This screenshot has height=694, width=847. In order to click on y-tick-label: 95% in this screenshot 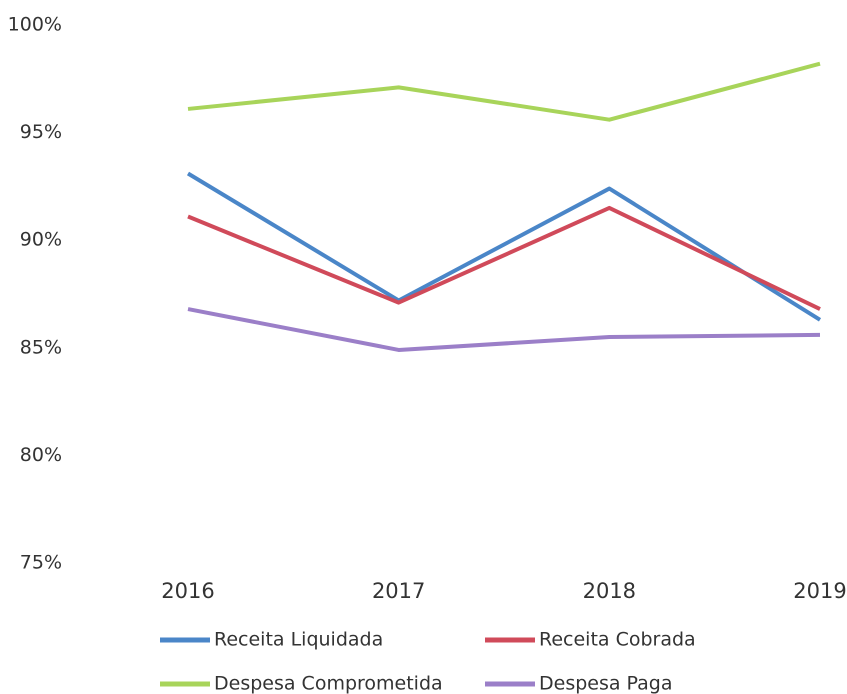, I will do `click(41, 132)`.